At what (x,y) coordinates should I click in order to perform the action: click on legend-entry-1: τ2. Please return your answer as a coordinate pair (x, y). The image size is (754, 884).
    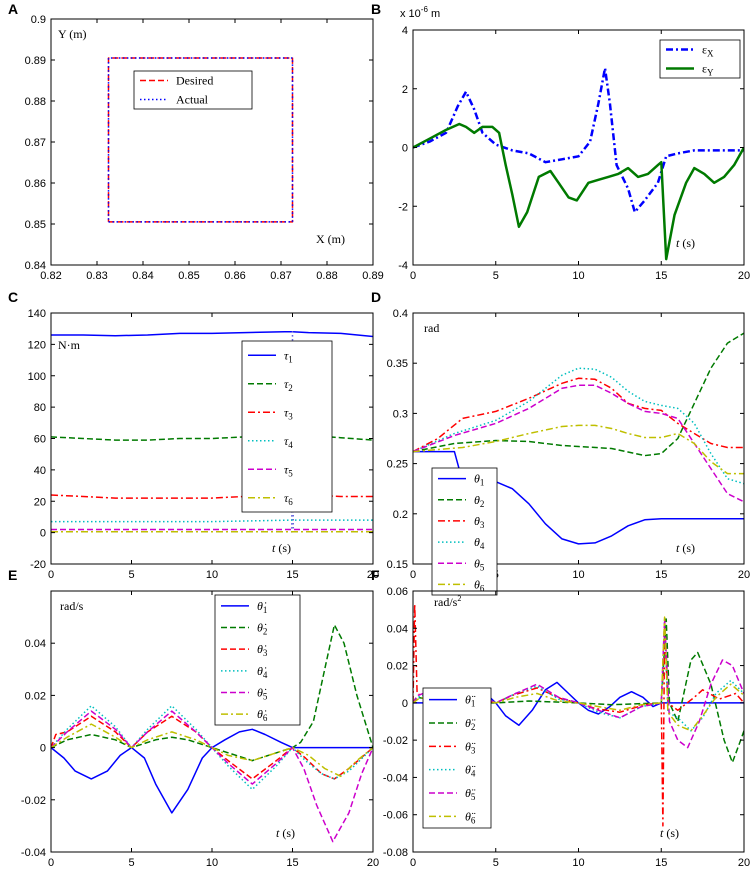
    Looking at the image, I should click on (288, 385).